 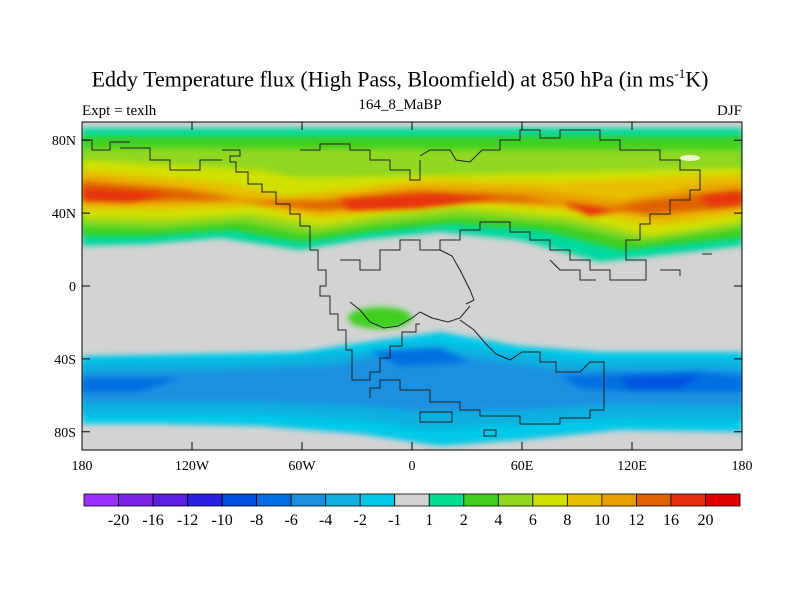 I want to click on colorbar-label: 12, so click(x=636, y=520).